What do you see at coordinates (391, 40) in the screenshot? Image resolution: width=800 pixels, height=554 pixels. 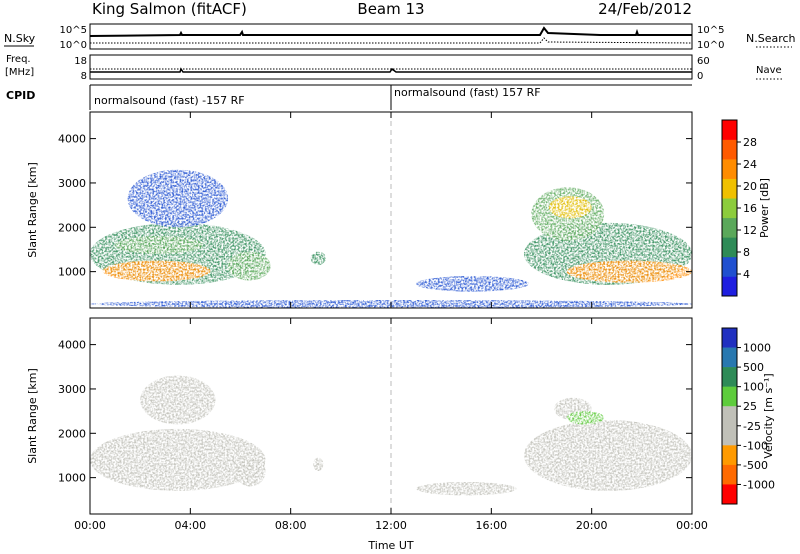 I see `nsearch-trace` at bounding box center [391, 40].